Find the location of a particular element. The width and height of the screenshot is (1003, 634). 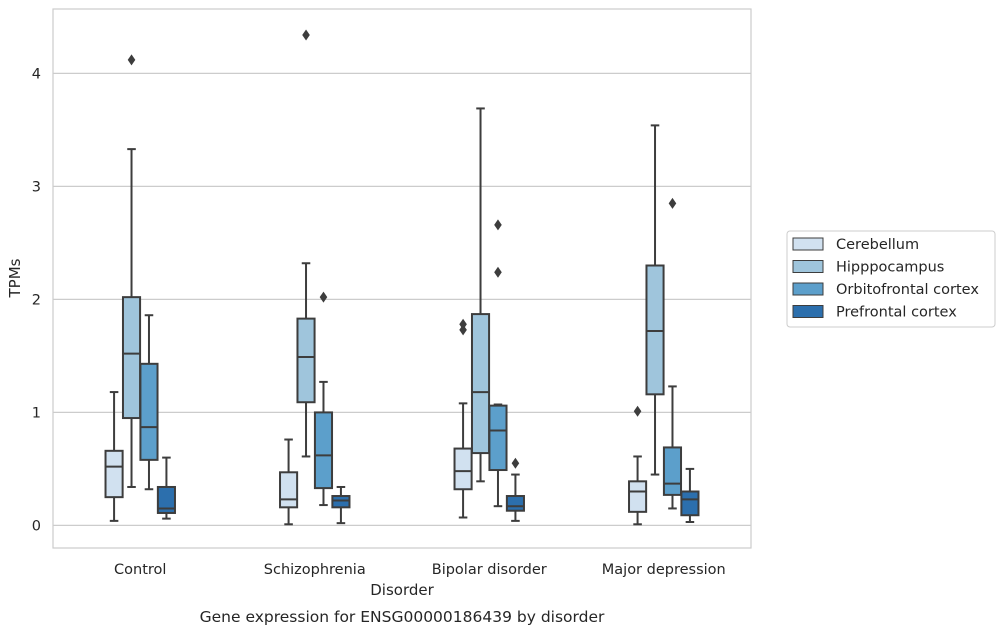

y-tick-label: 1 is located at coordinates (36, 413).